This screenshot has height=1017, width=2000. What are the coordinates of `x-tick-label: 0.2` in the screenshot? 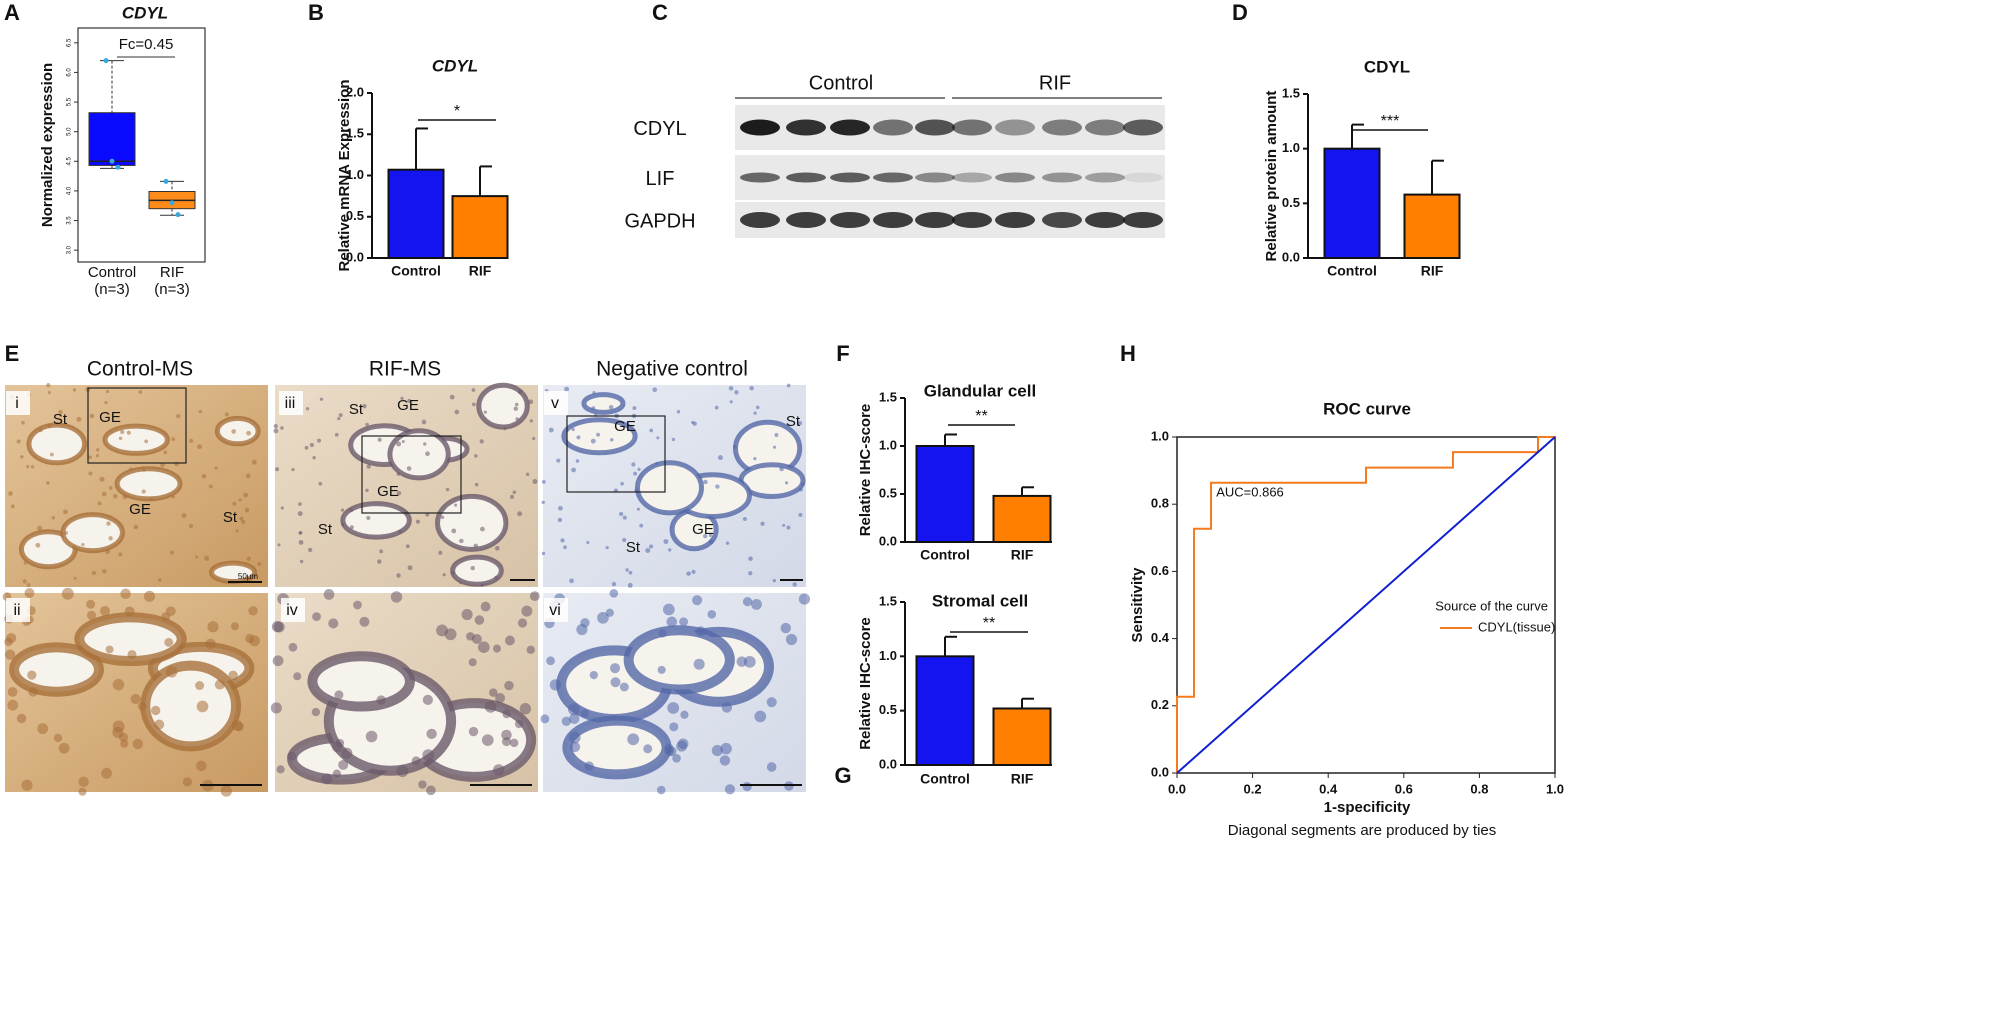 It's located at (1253, 788).